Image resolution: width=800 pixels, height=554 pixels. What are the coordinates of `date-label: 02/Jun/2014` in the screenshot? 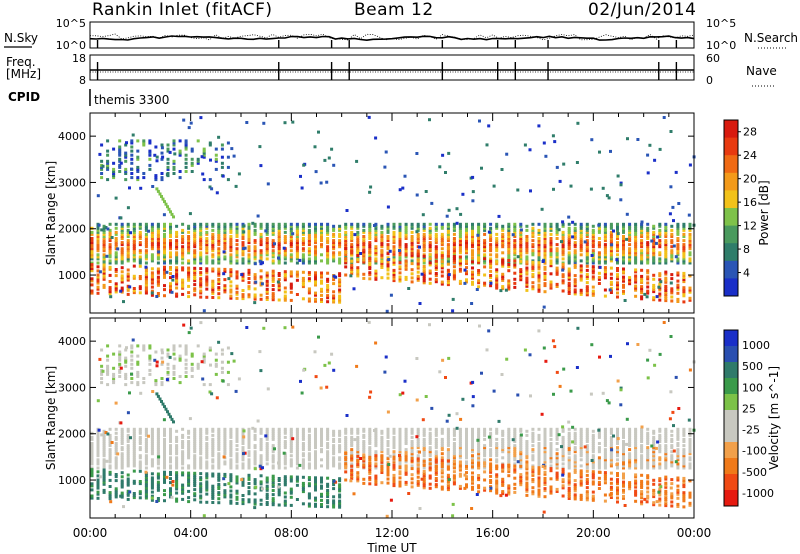 It's located at (642, 10).